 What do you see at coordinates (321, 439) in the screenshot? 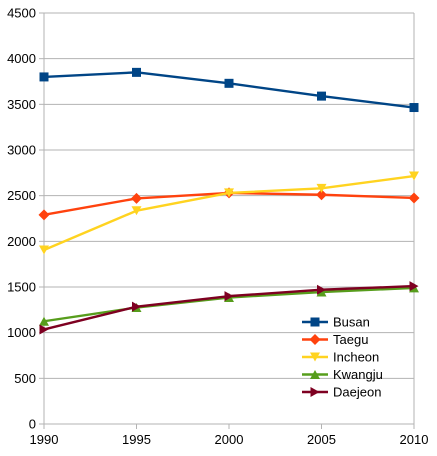
I see `x-tick-label: 2005` at bounding box center [321, 439].